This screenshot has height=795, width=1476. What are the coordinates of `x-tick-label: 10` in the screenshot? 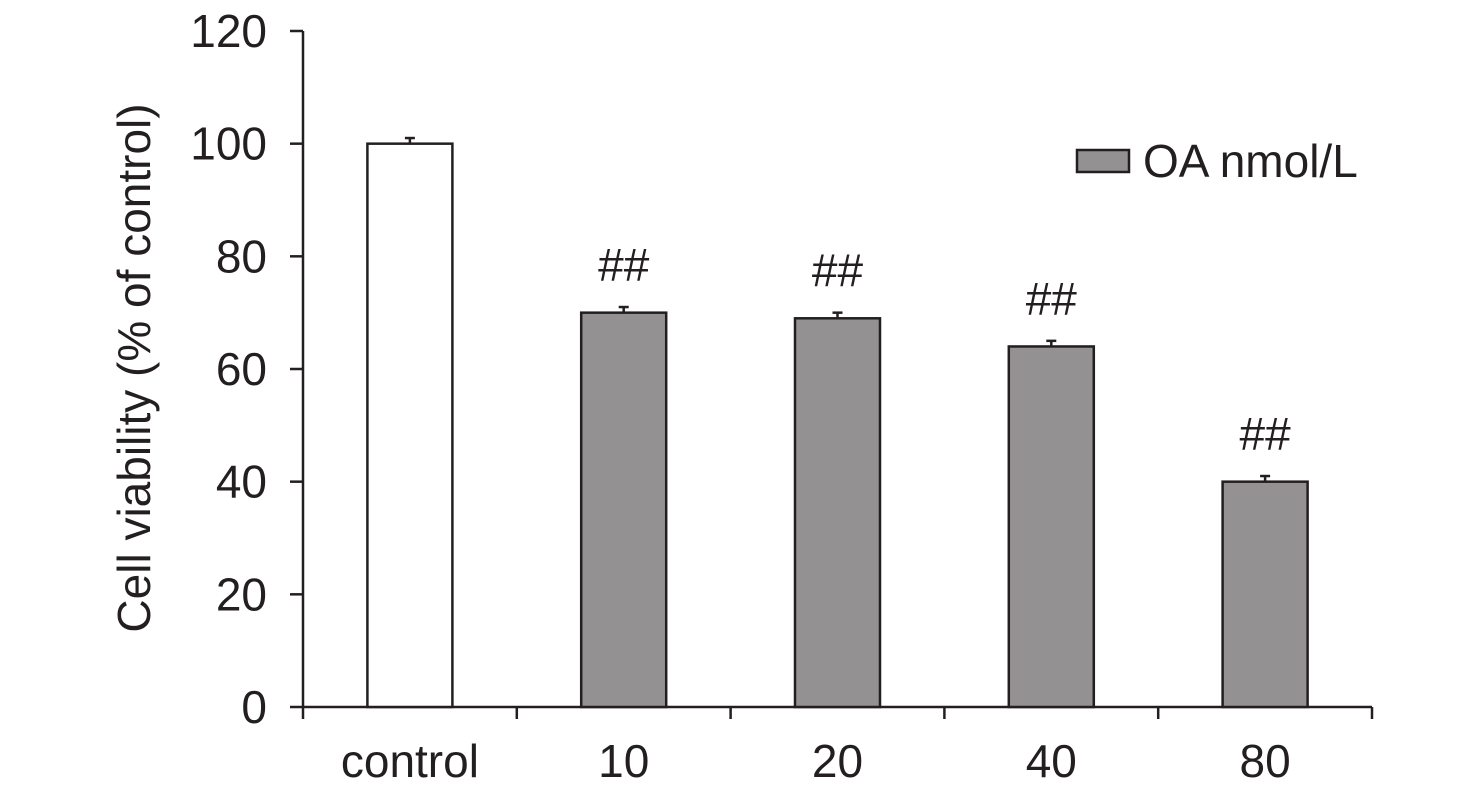 It's located at (623, 761).